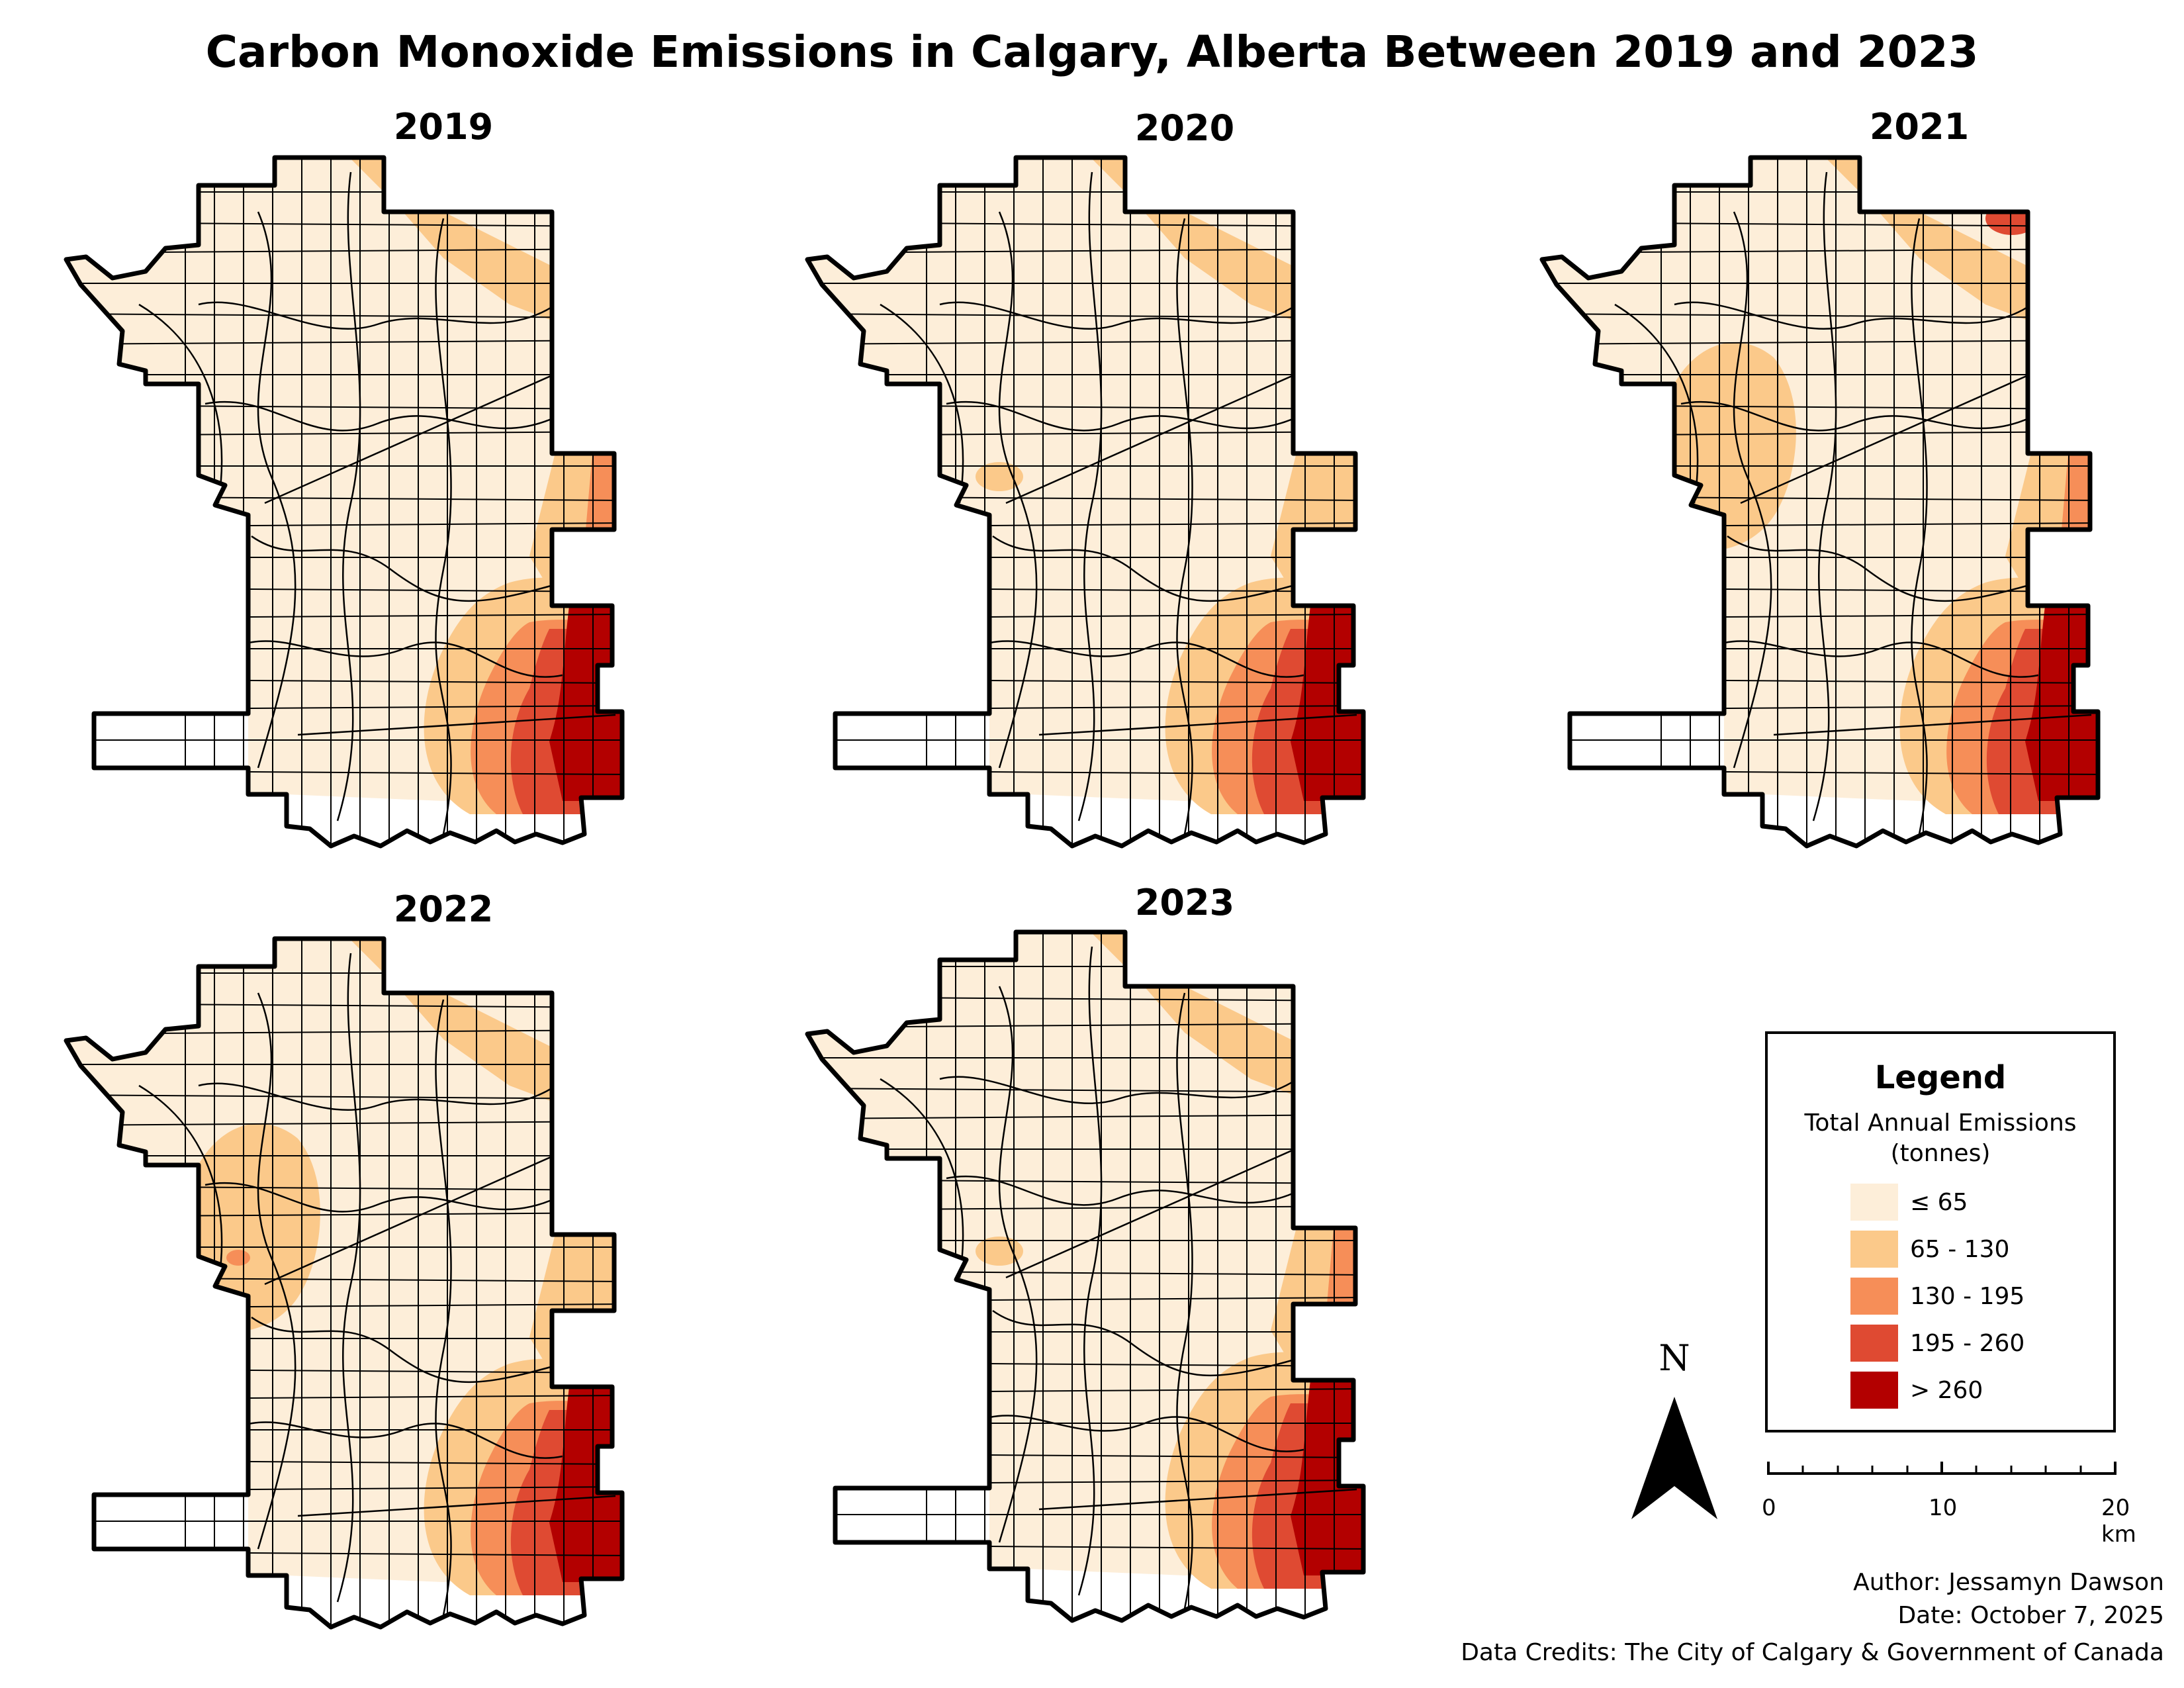 This screenshot has width=2184, height=1688. I want to click on scale-label-0: 0, so click(1769, 1508).